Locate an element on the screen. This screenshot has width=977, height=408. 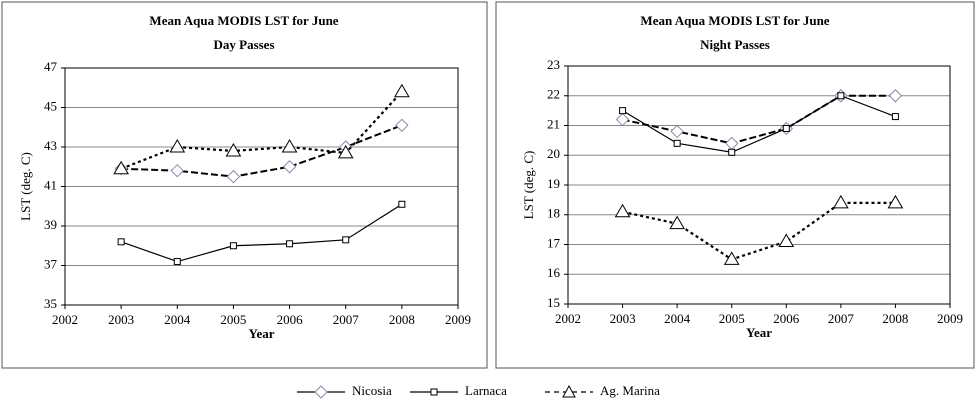
y-tick-label: 41 is located at coordinates (50, 184).